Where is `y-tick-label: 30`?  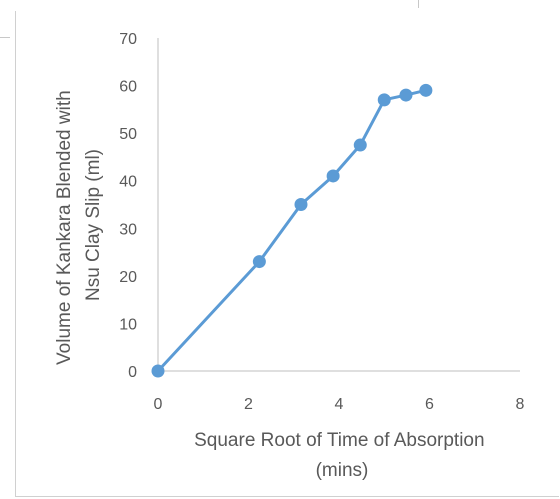
y-tick-label: 30 is located at coordinates (128, 229).